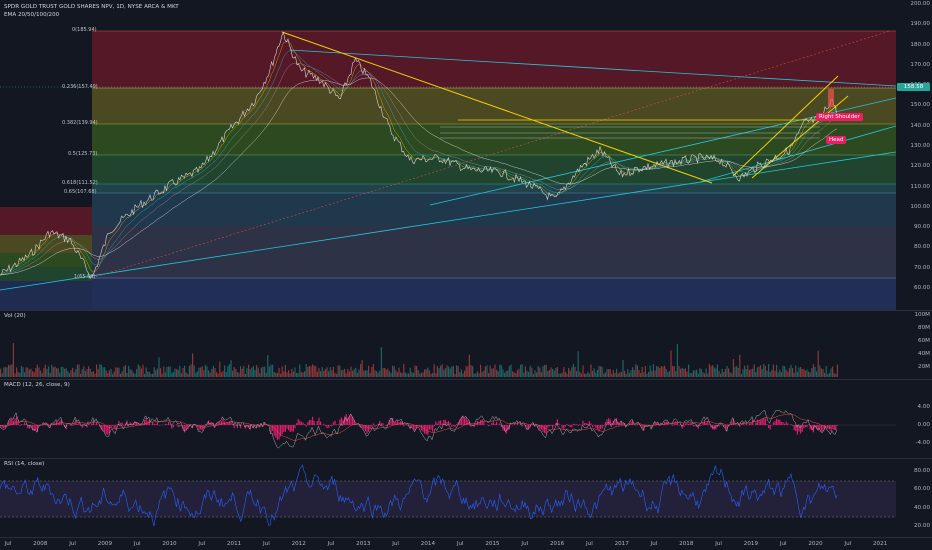 This screenshot has height=550, width=932. What do you see at coordinates (448, 419) in the screenshot?
I see `macd-pane: MACD (12, 26, close, 9)` at bounding box center [448, 419].